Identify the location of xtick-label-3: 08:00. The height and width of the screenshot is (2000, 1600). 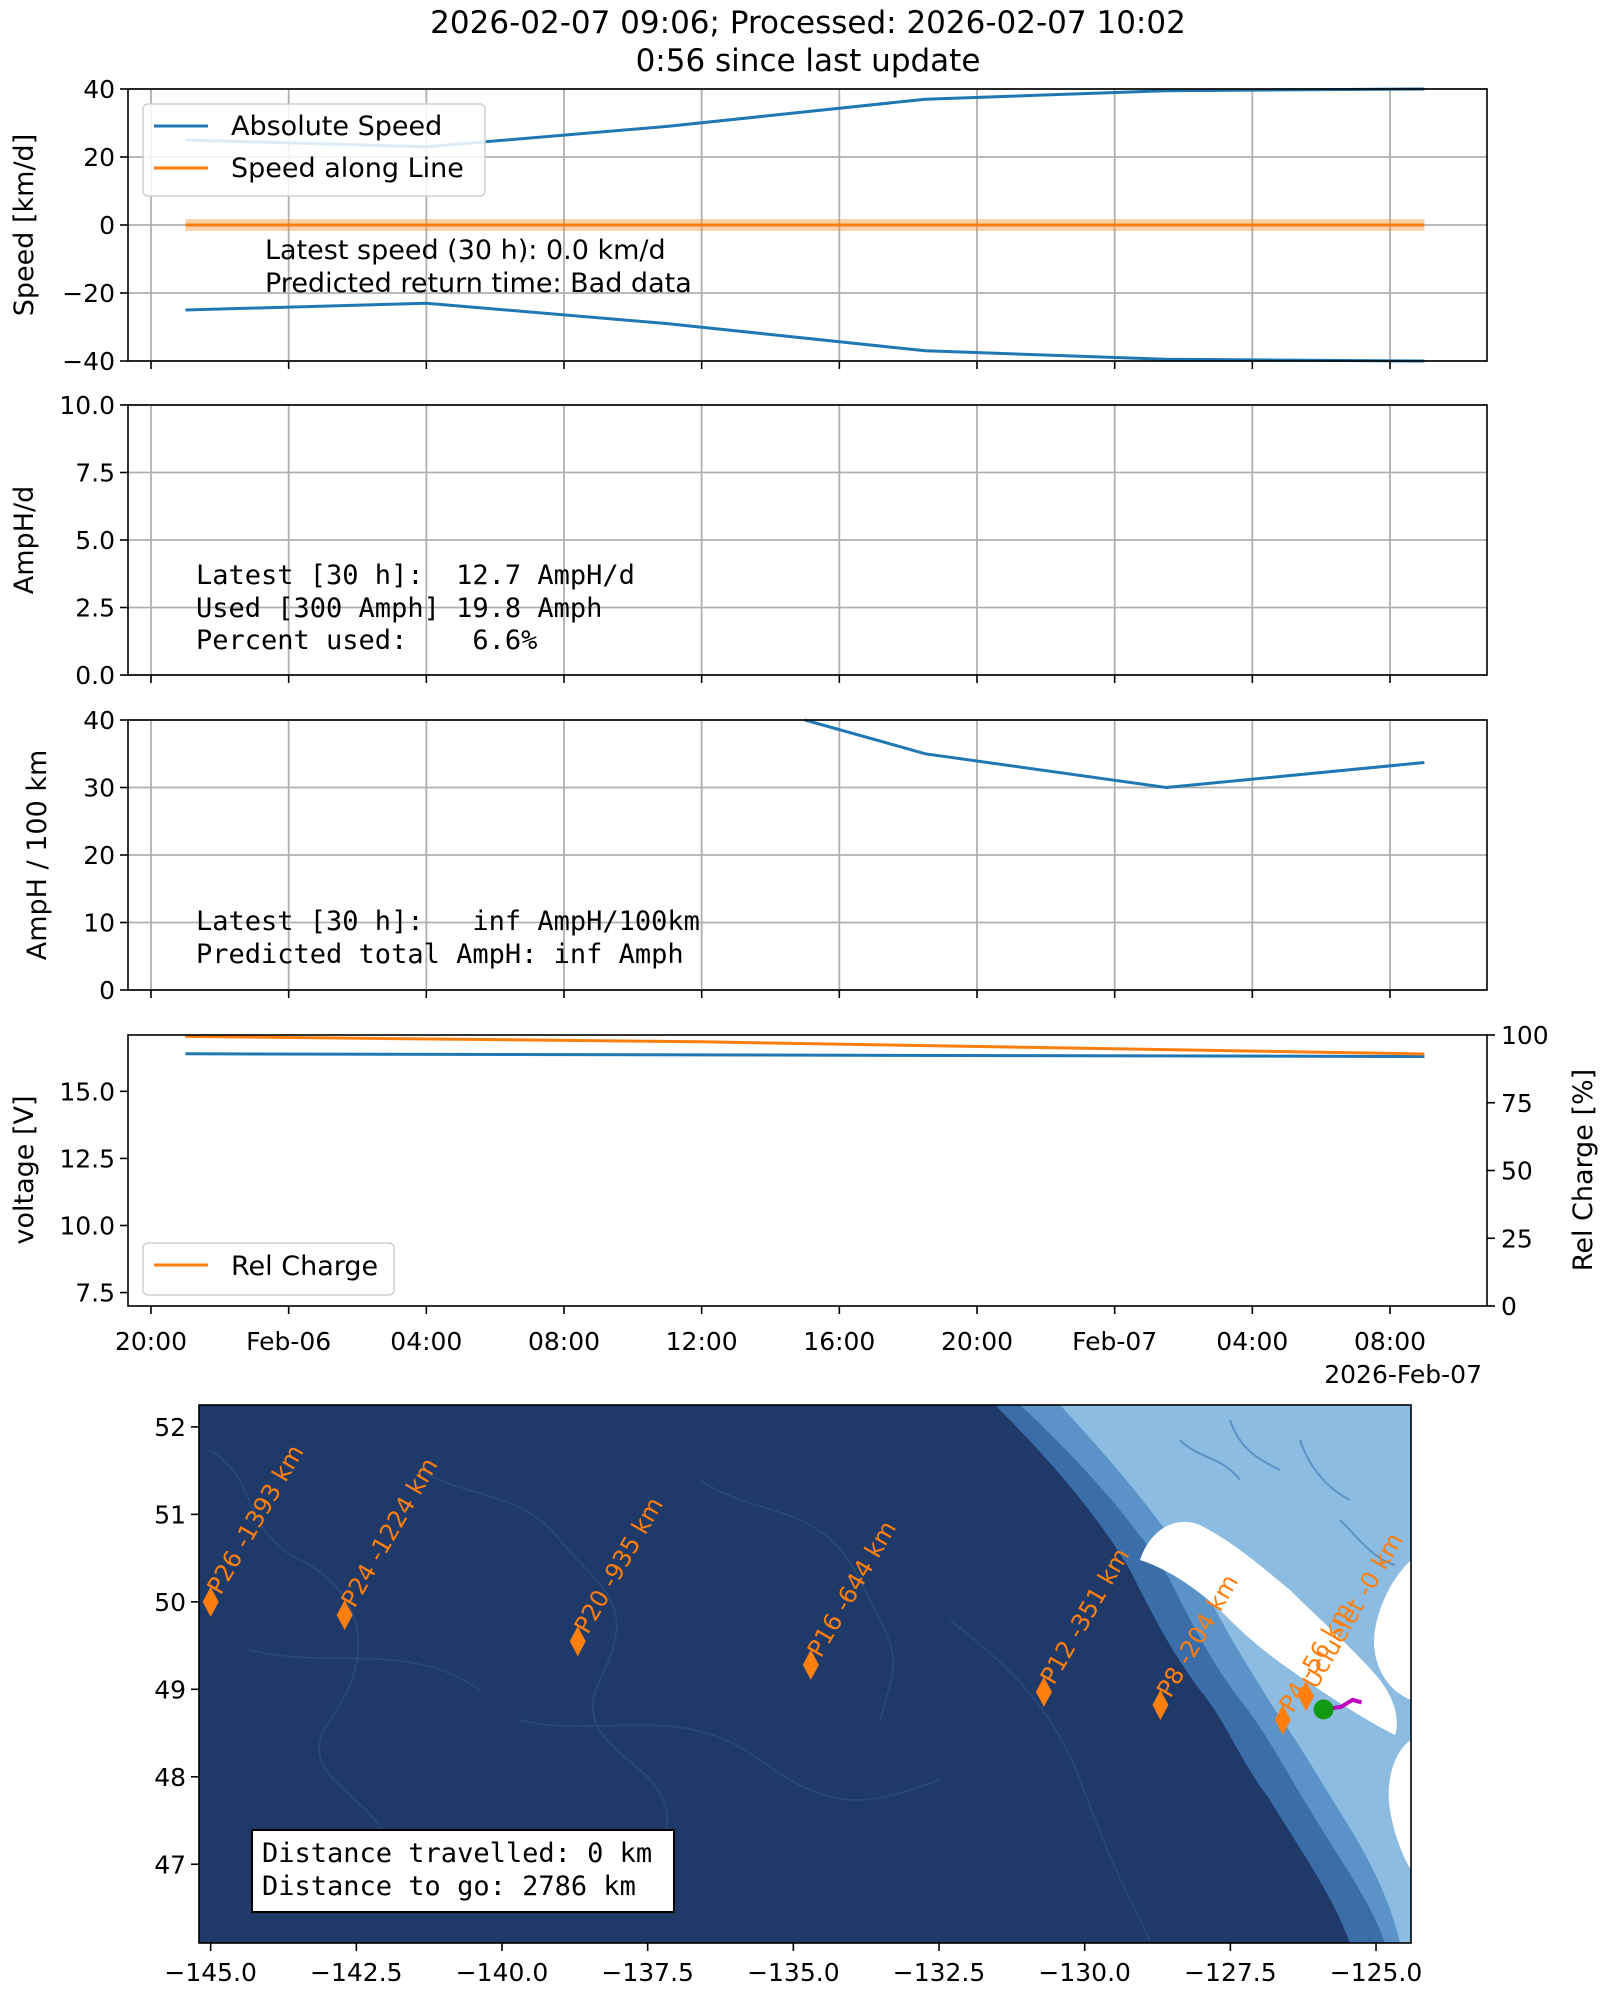
(564, 1341).